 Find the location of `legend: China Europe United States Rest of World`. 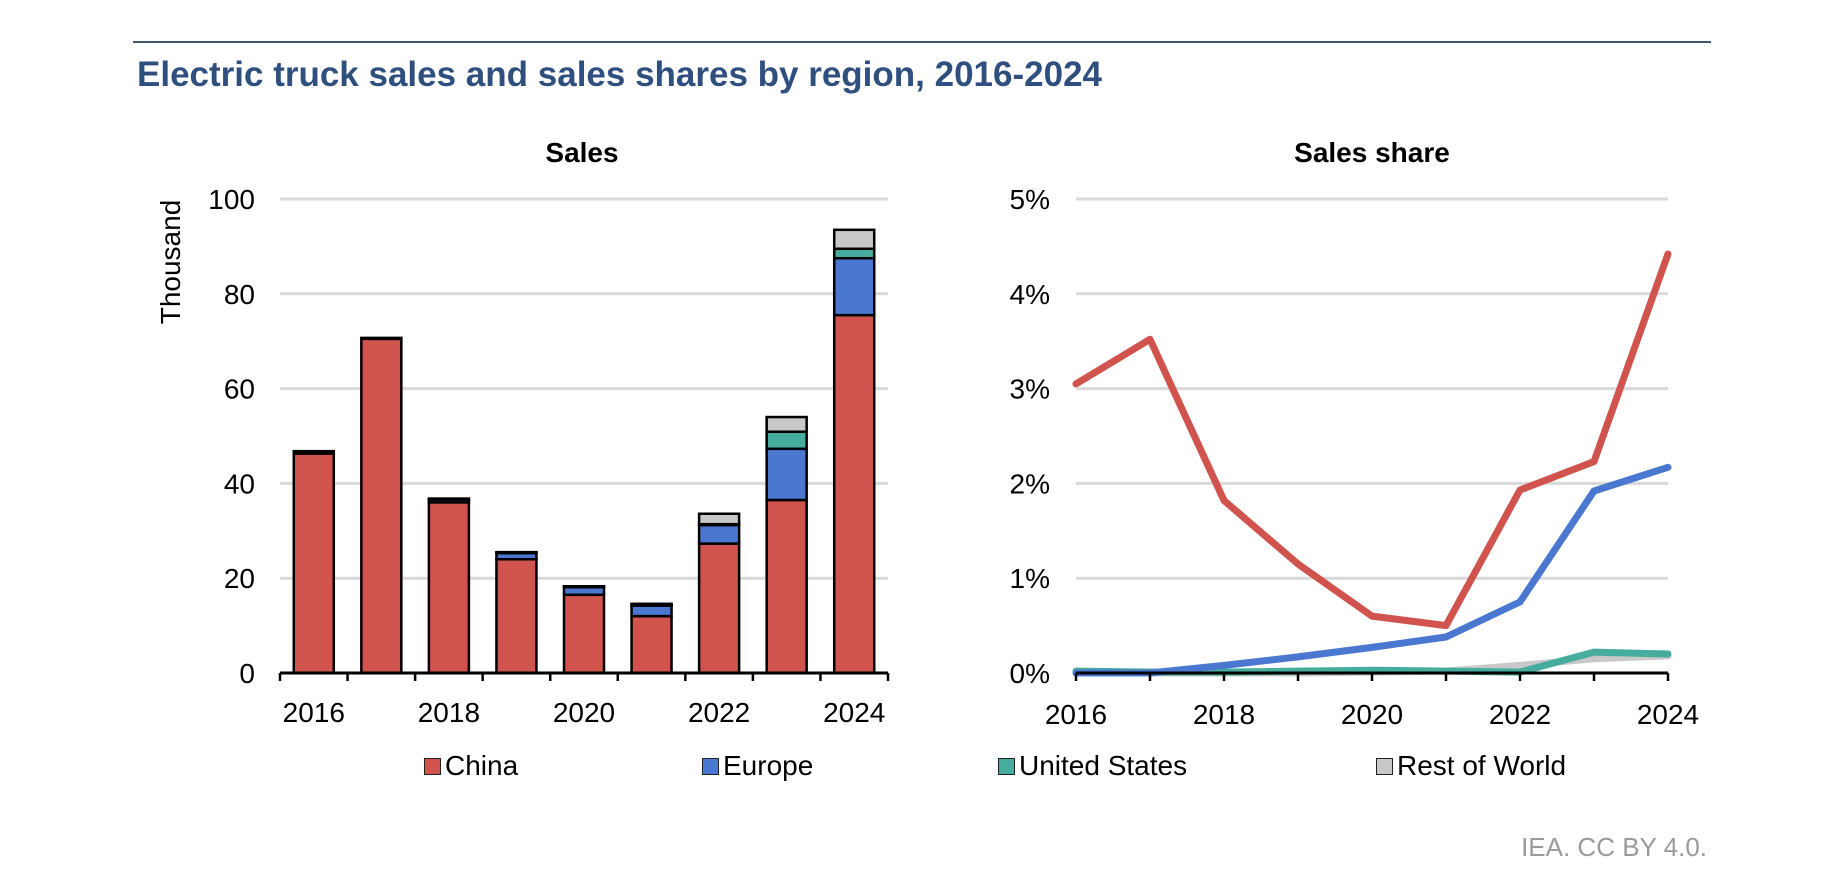

legend: China Europe United States Rest of World is located at coordinates (917, 770).